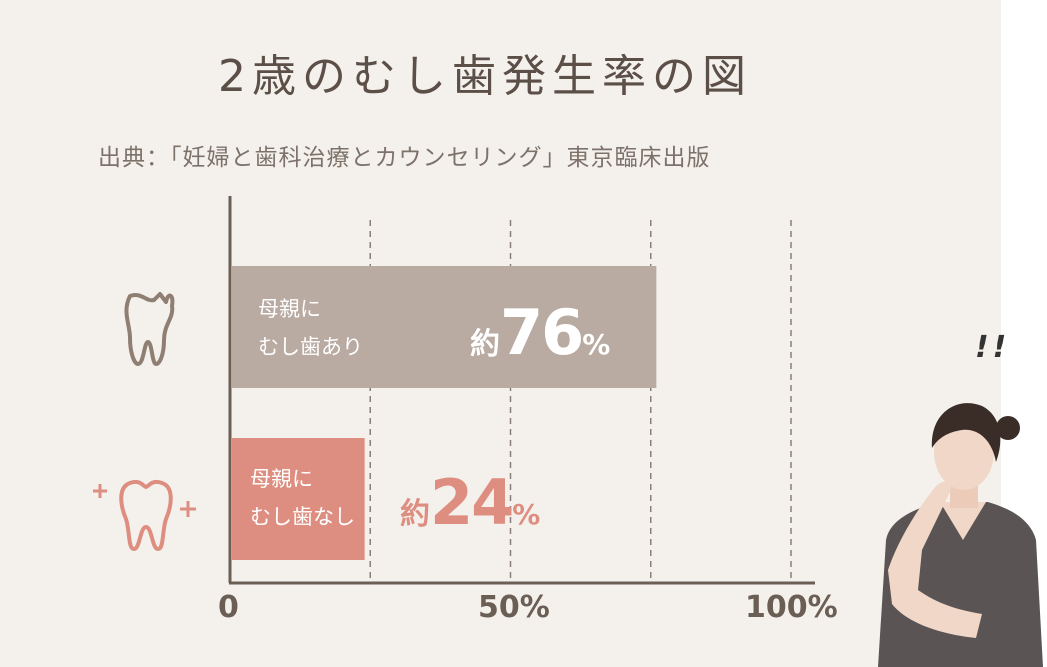 Image resolution: width=1047 pixels, height=667 pixels. I want to click on bar-without-caries, so click(298, 499).